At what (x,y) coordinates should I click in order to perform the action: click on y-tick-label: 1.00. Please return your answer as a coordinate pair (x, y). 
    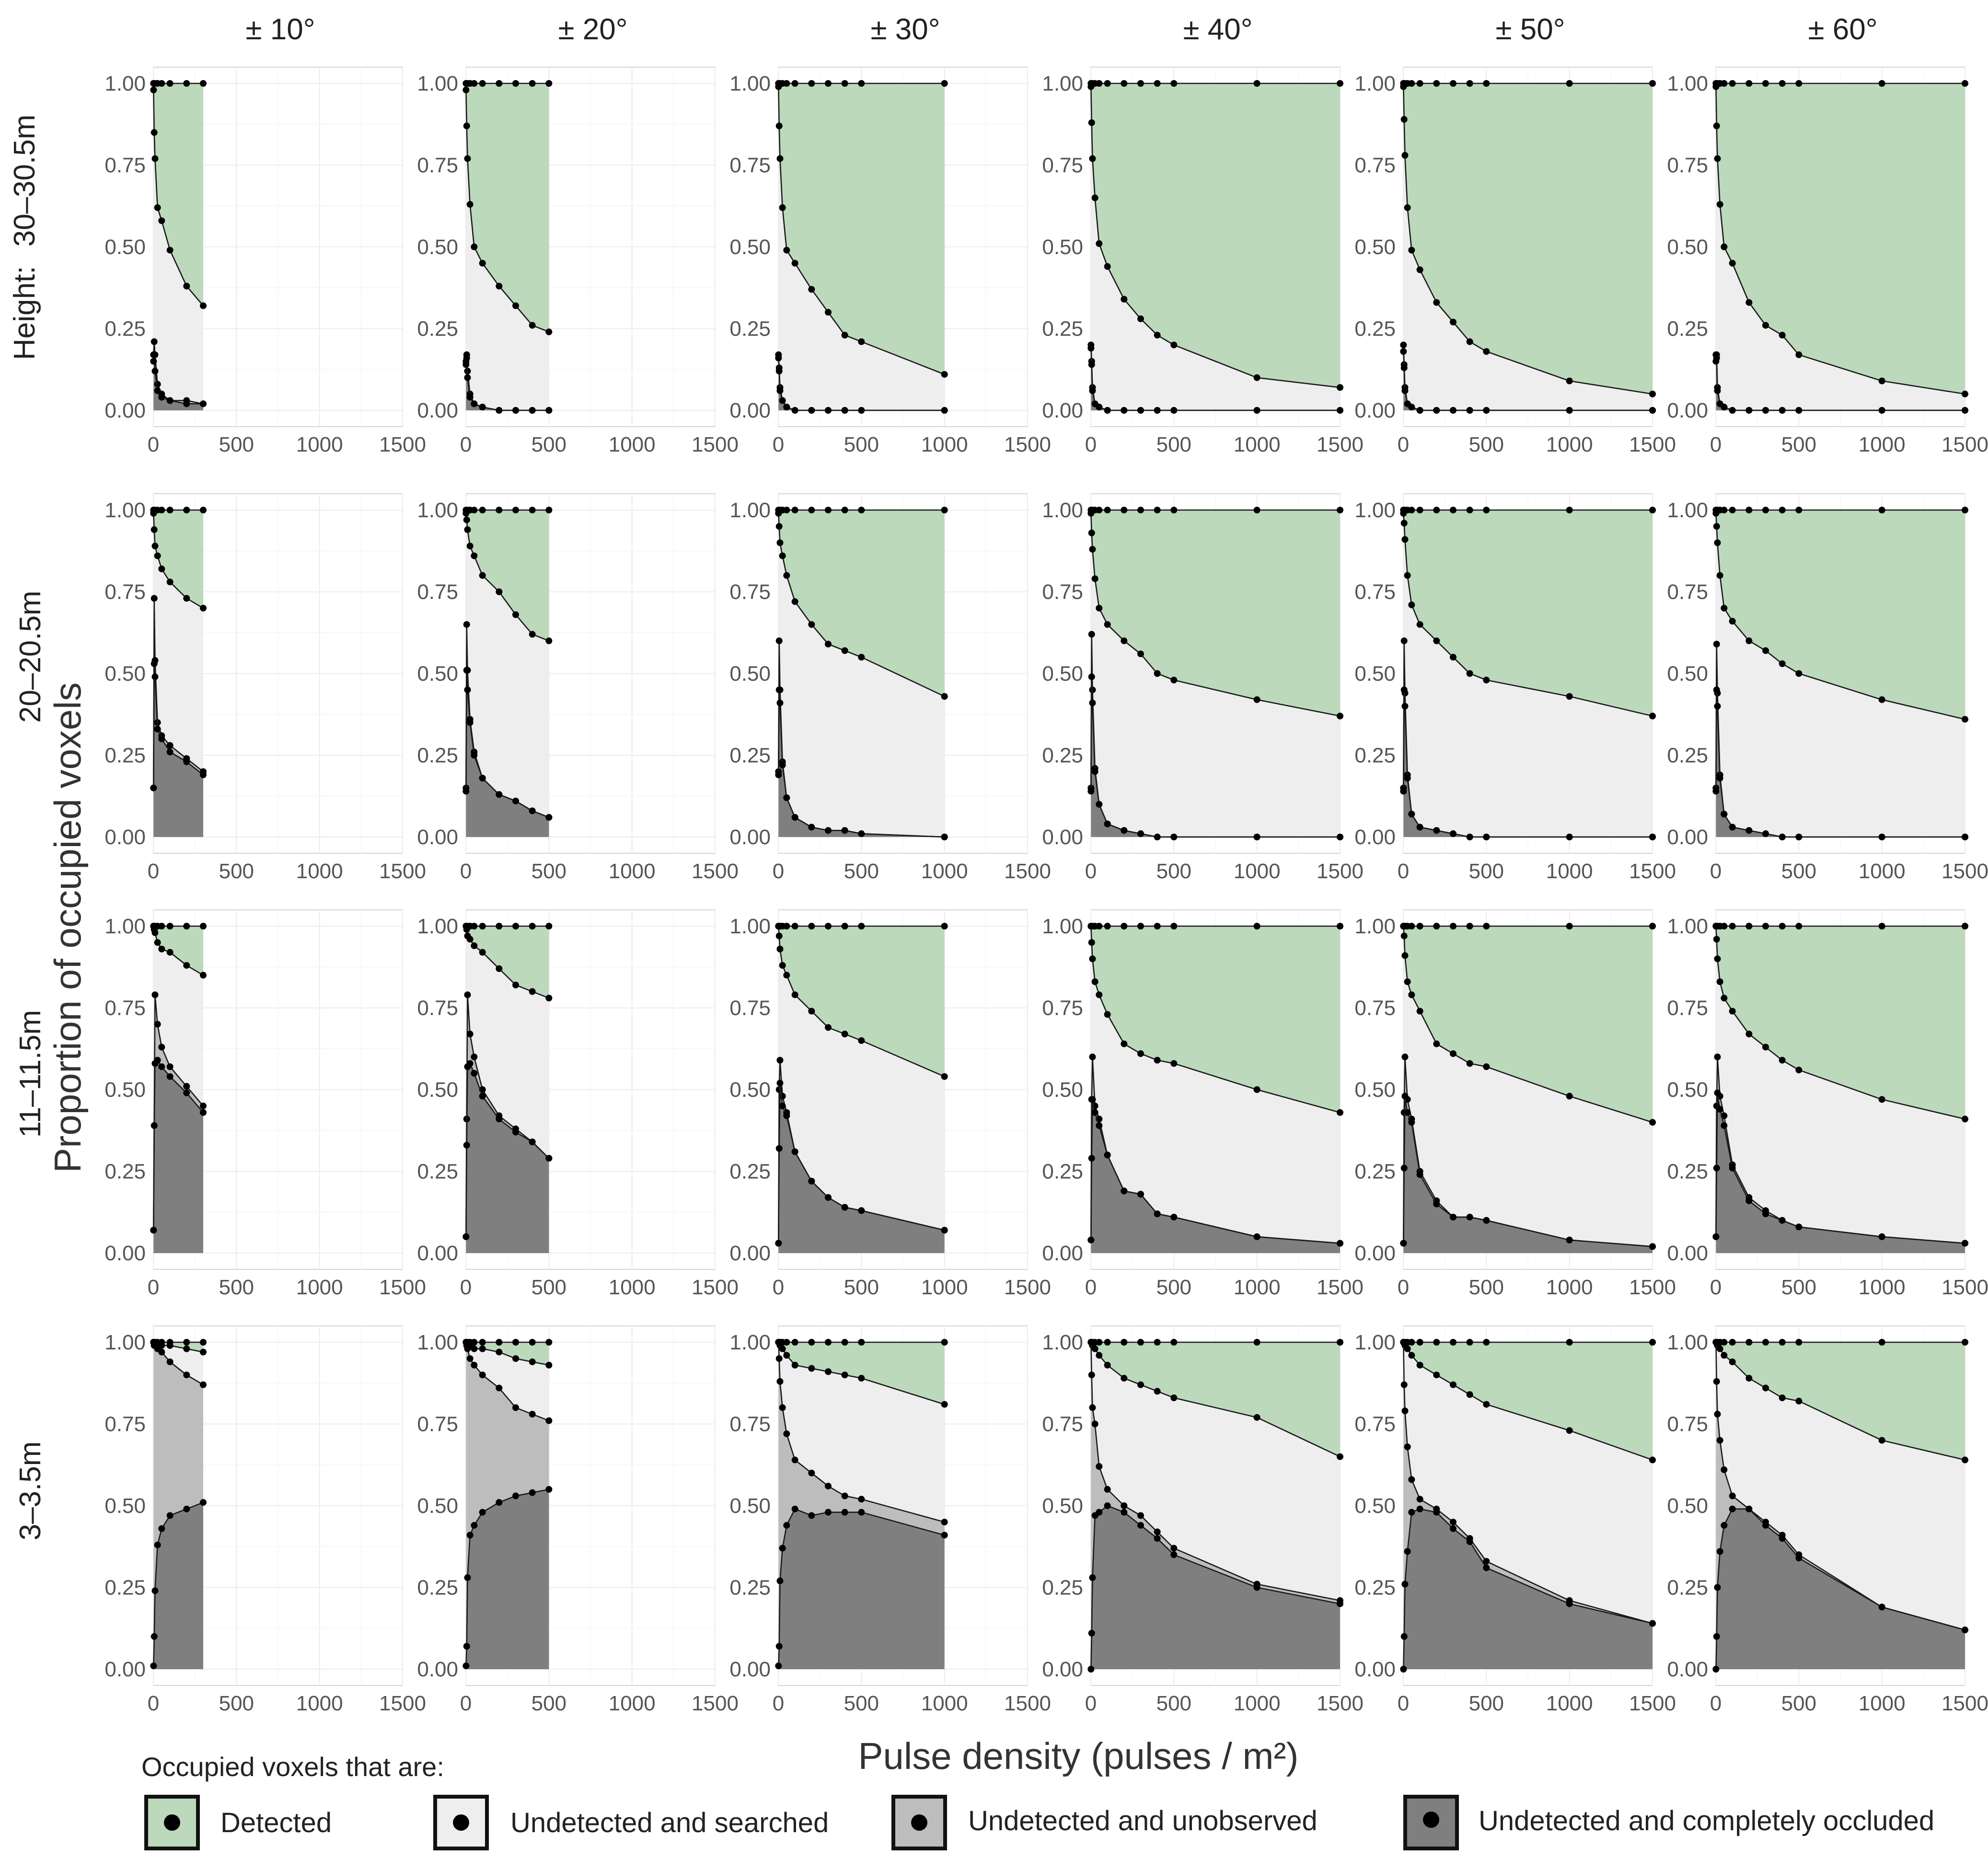
    Looking at the image, I should click on (750, 510).